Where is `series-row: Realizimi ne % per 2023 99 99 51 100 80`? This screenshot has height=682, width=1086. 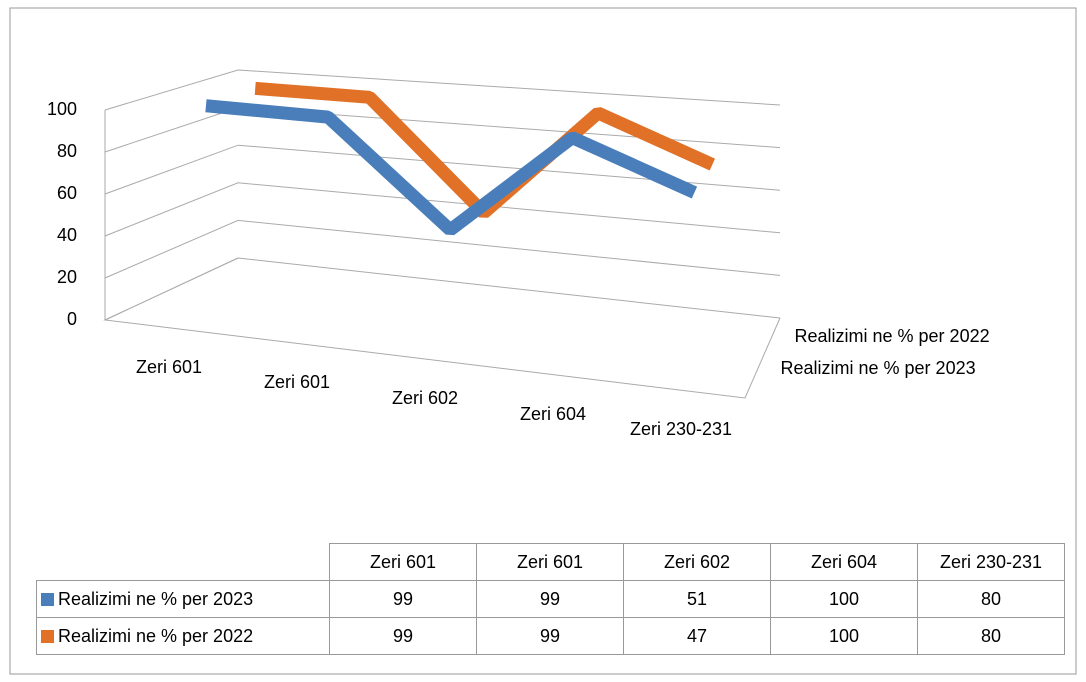
series-row: Realizimi ne % per 2023 99 99 51 100 80 is located at coordinates (550, 599).